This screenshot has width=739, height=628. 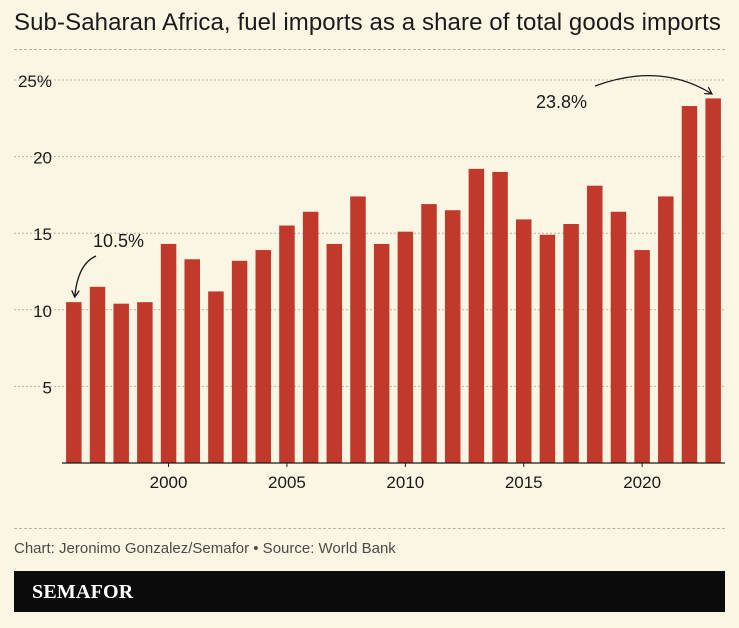 What do you see at coordinates (666, 329) in the screenshot?
I see `bar-2021` at bounding box center [666, 329].